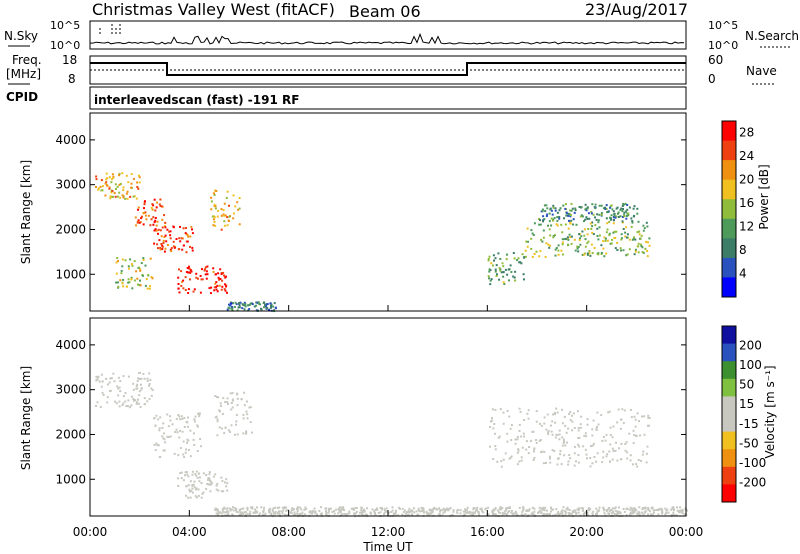  Describe the element at coordinates (22, 97) in the screenshot. I see `cpid-label: CPID` at that location.